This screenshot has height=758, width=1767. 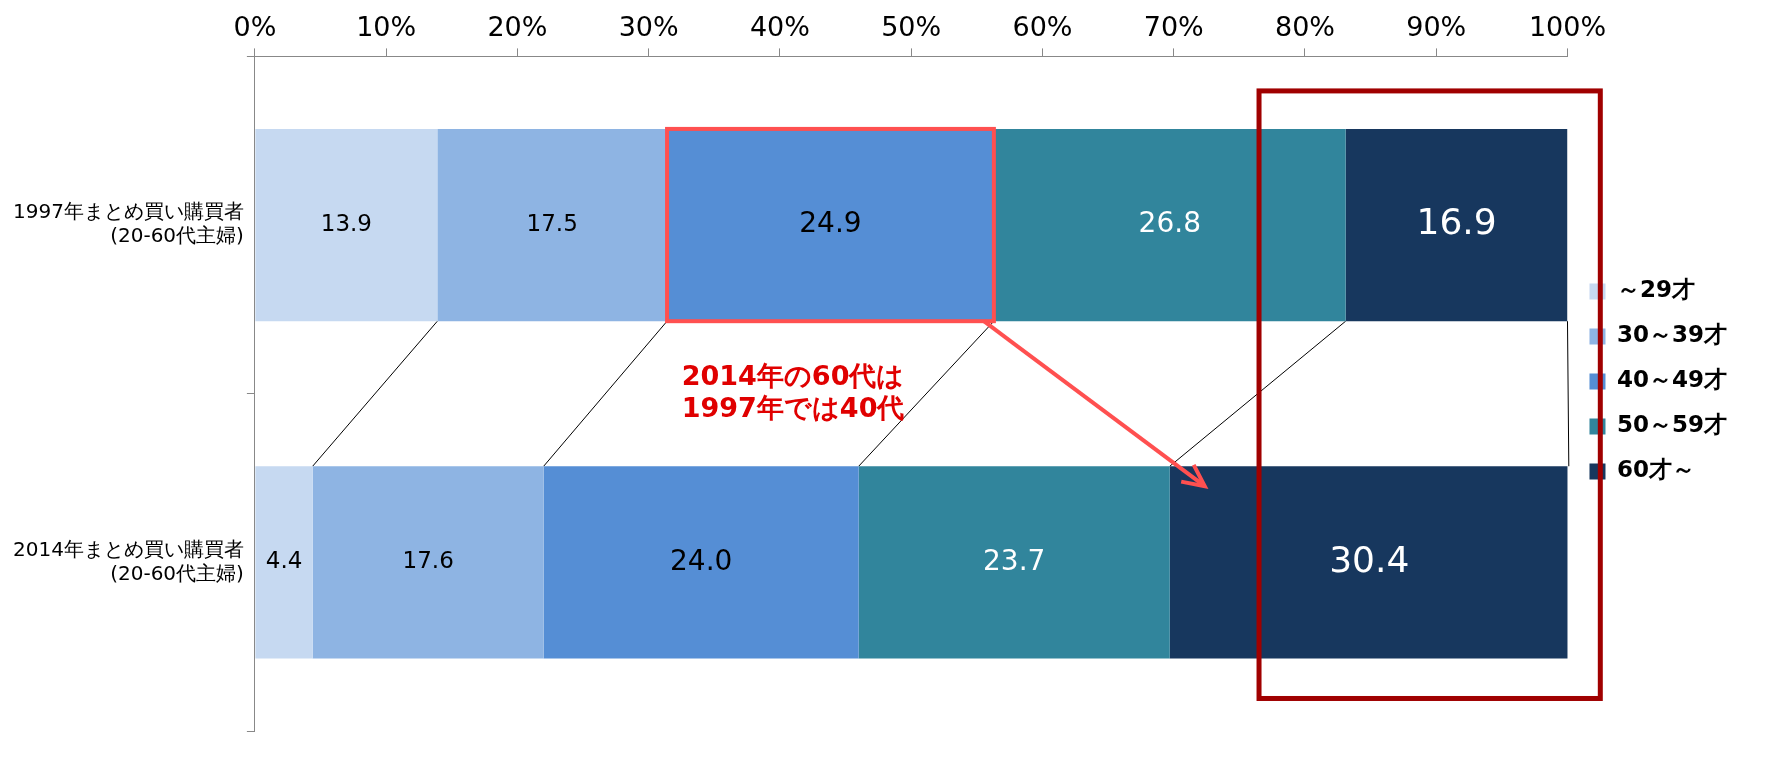 I want to click on y-tick-label: 1997年まとめ買い購買者 (20-60代主婦), so click(x=128, y=223).